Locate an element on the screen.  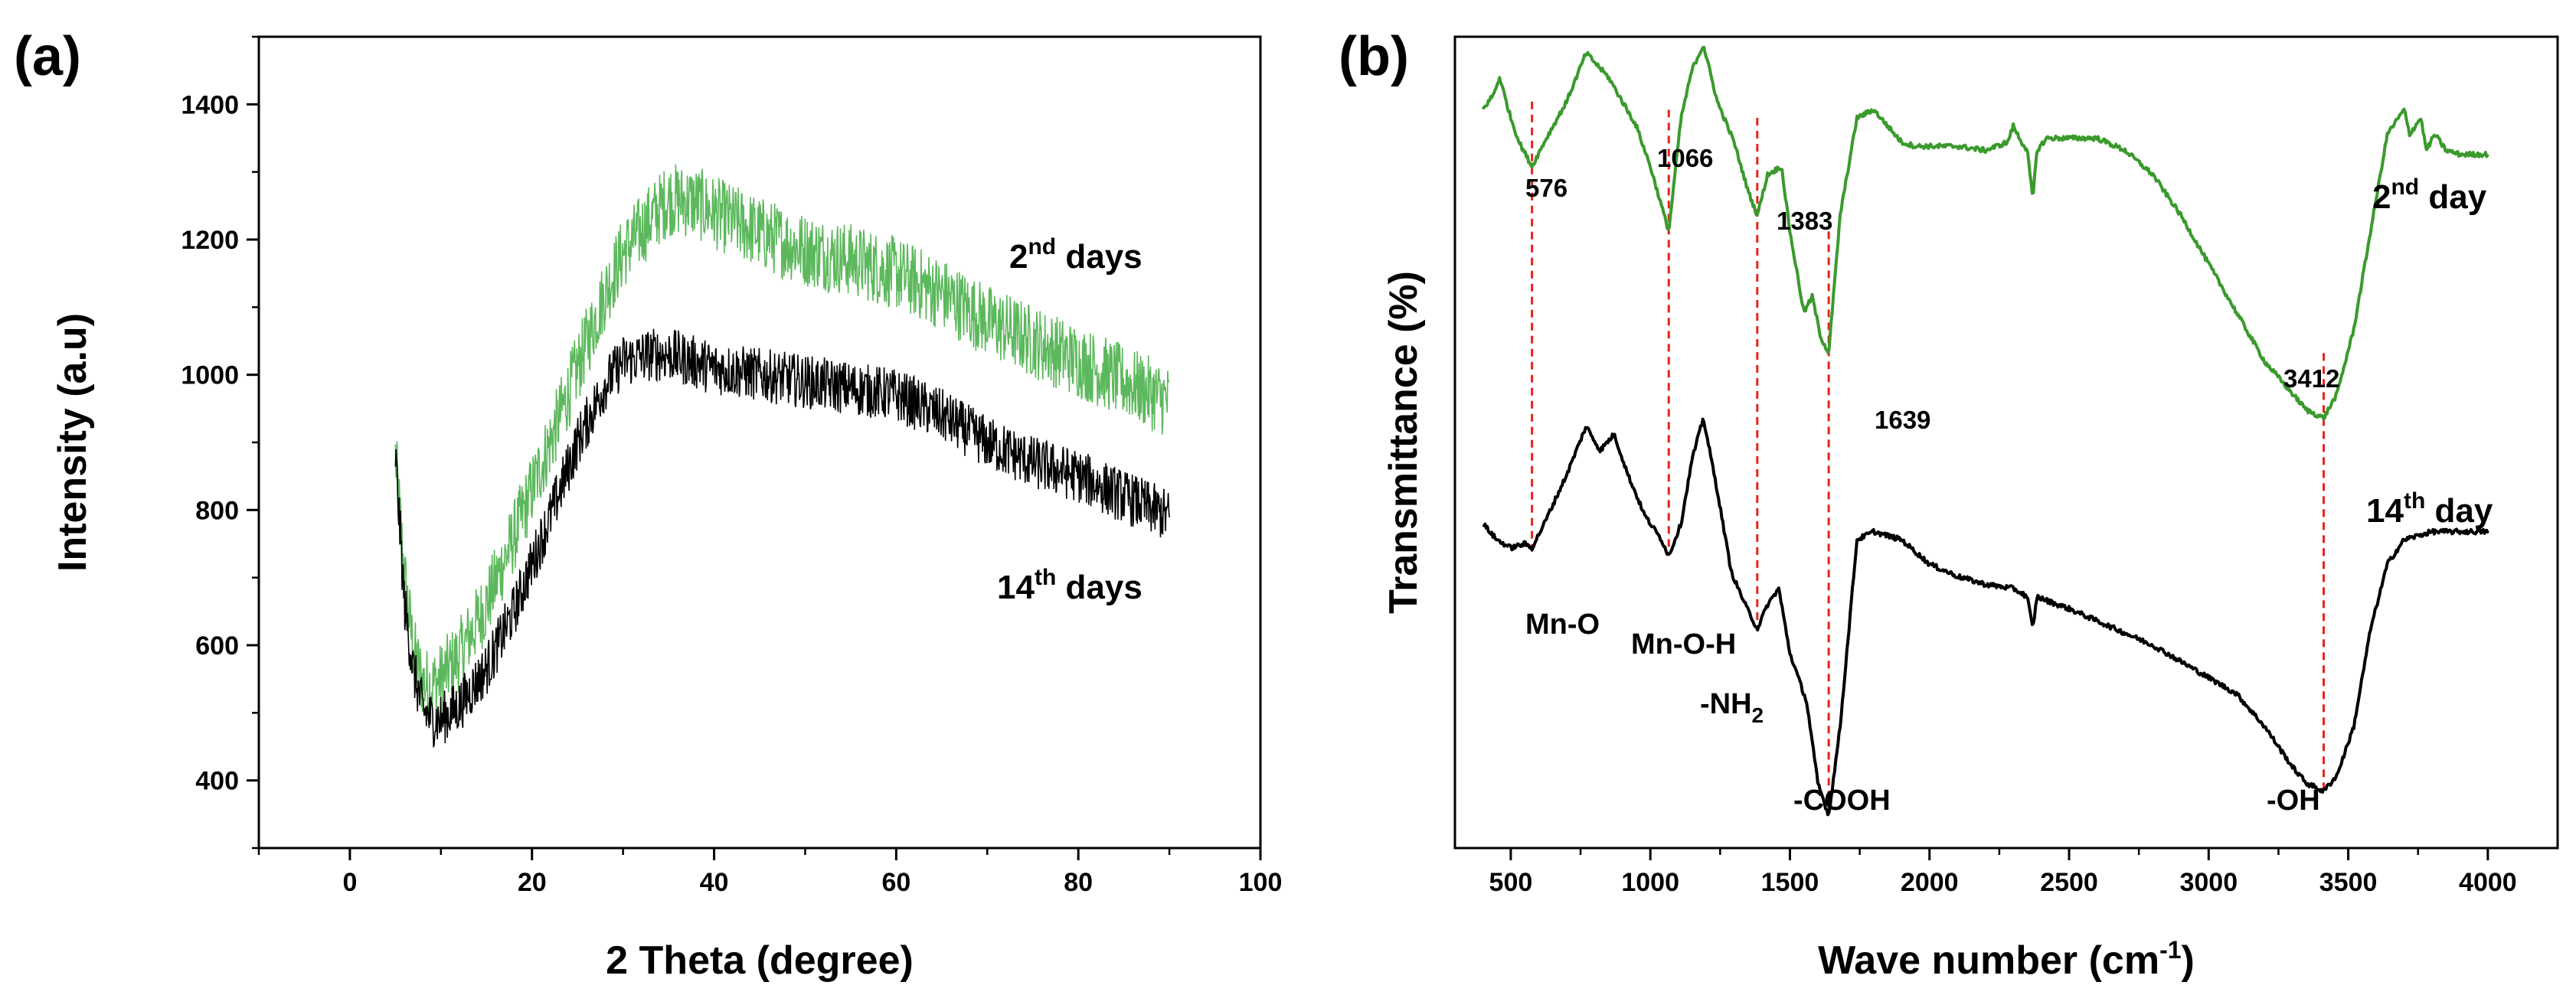
panel-b-x-tick-label: 3500 is located at coordinates (2348, 883).